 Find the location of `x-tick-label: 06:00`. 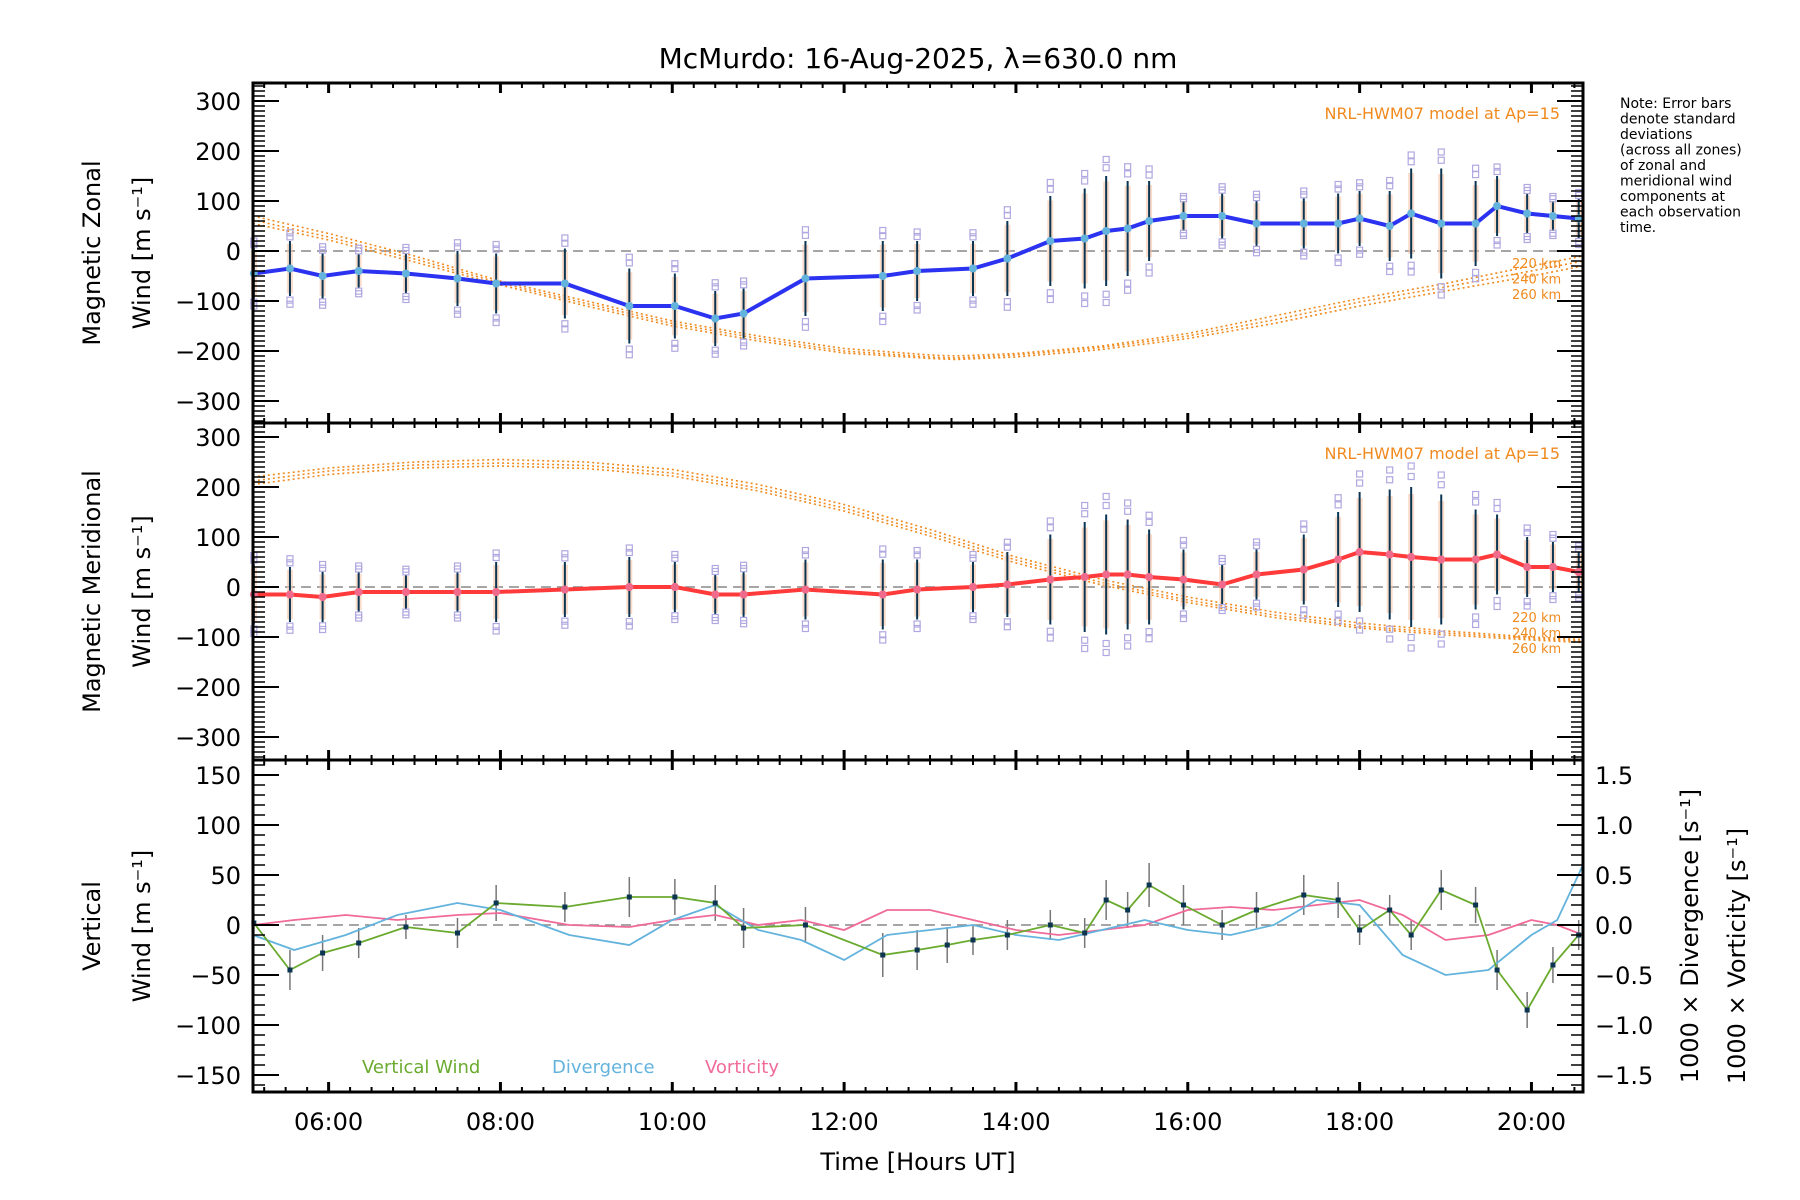

x-tick-label: 06:00 is located at coordinates (328, 1122).